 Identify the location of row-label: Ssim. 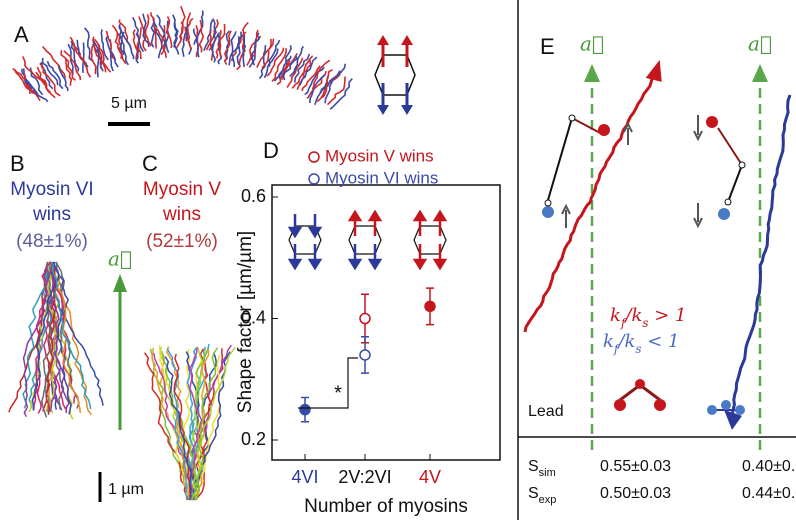
(542, 468).